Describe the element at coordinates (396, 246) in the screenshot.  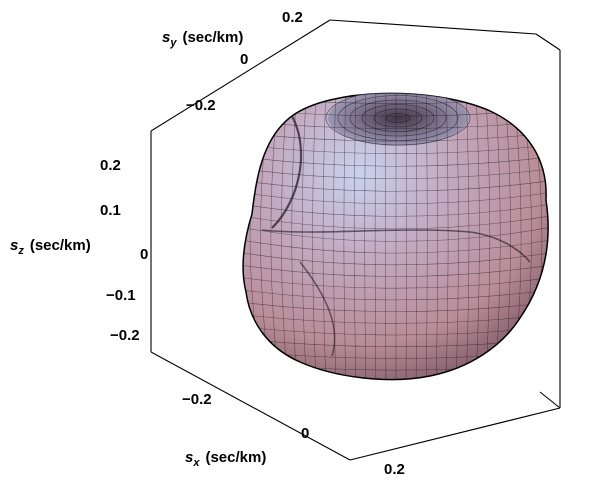
I see `ridge-middle` at that location.